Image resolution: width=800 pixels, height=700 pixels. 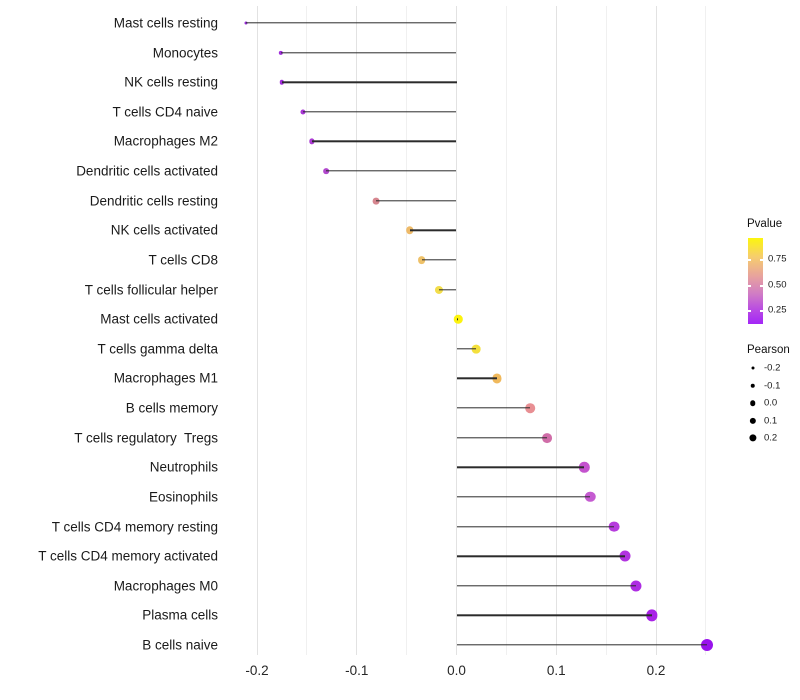 What do you see at coordinates (165, 112) in the screenshot?
I see `y-axis-label: T cells CD4 naive` at bounding box center [165, 112].